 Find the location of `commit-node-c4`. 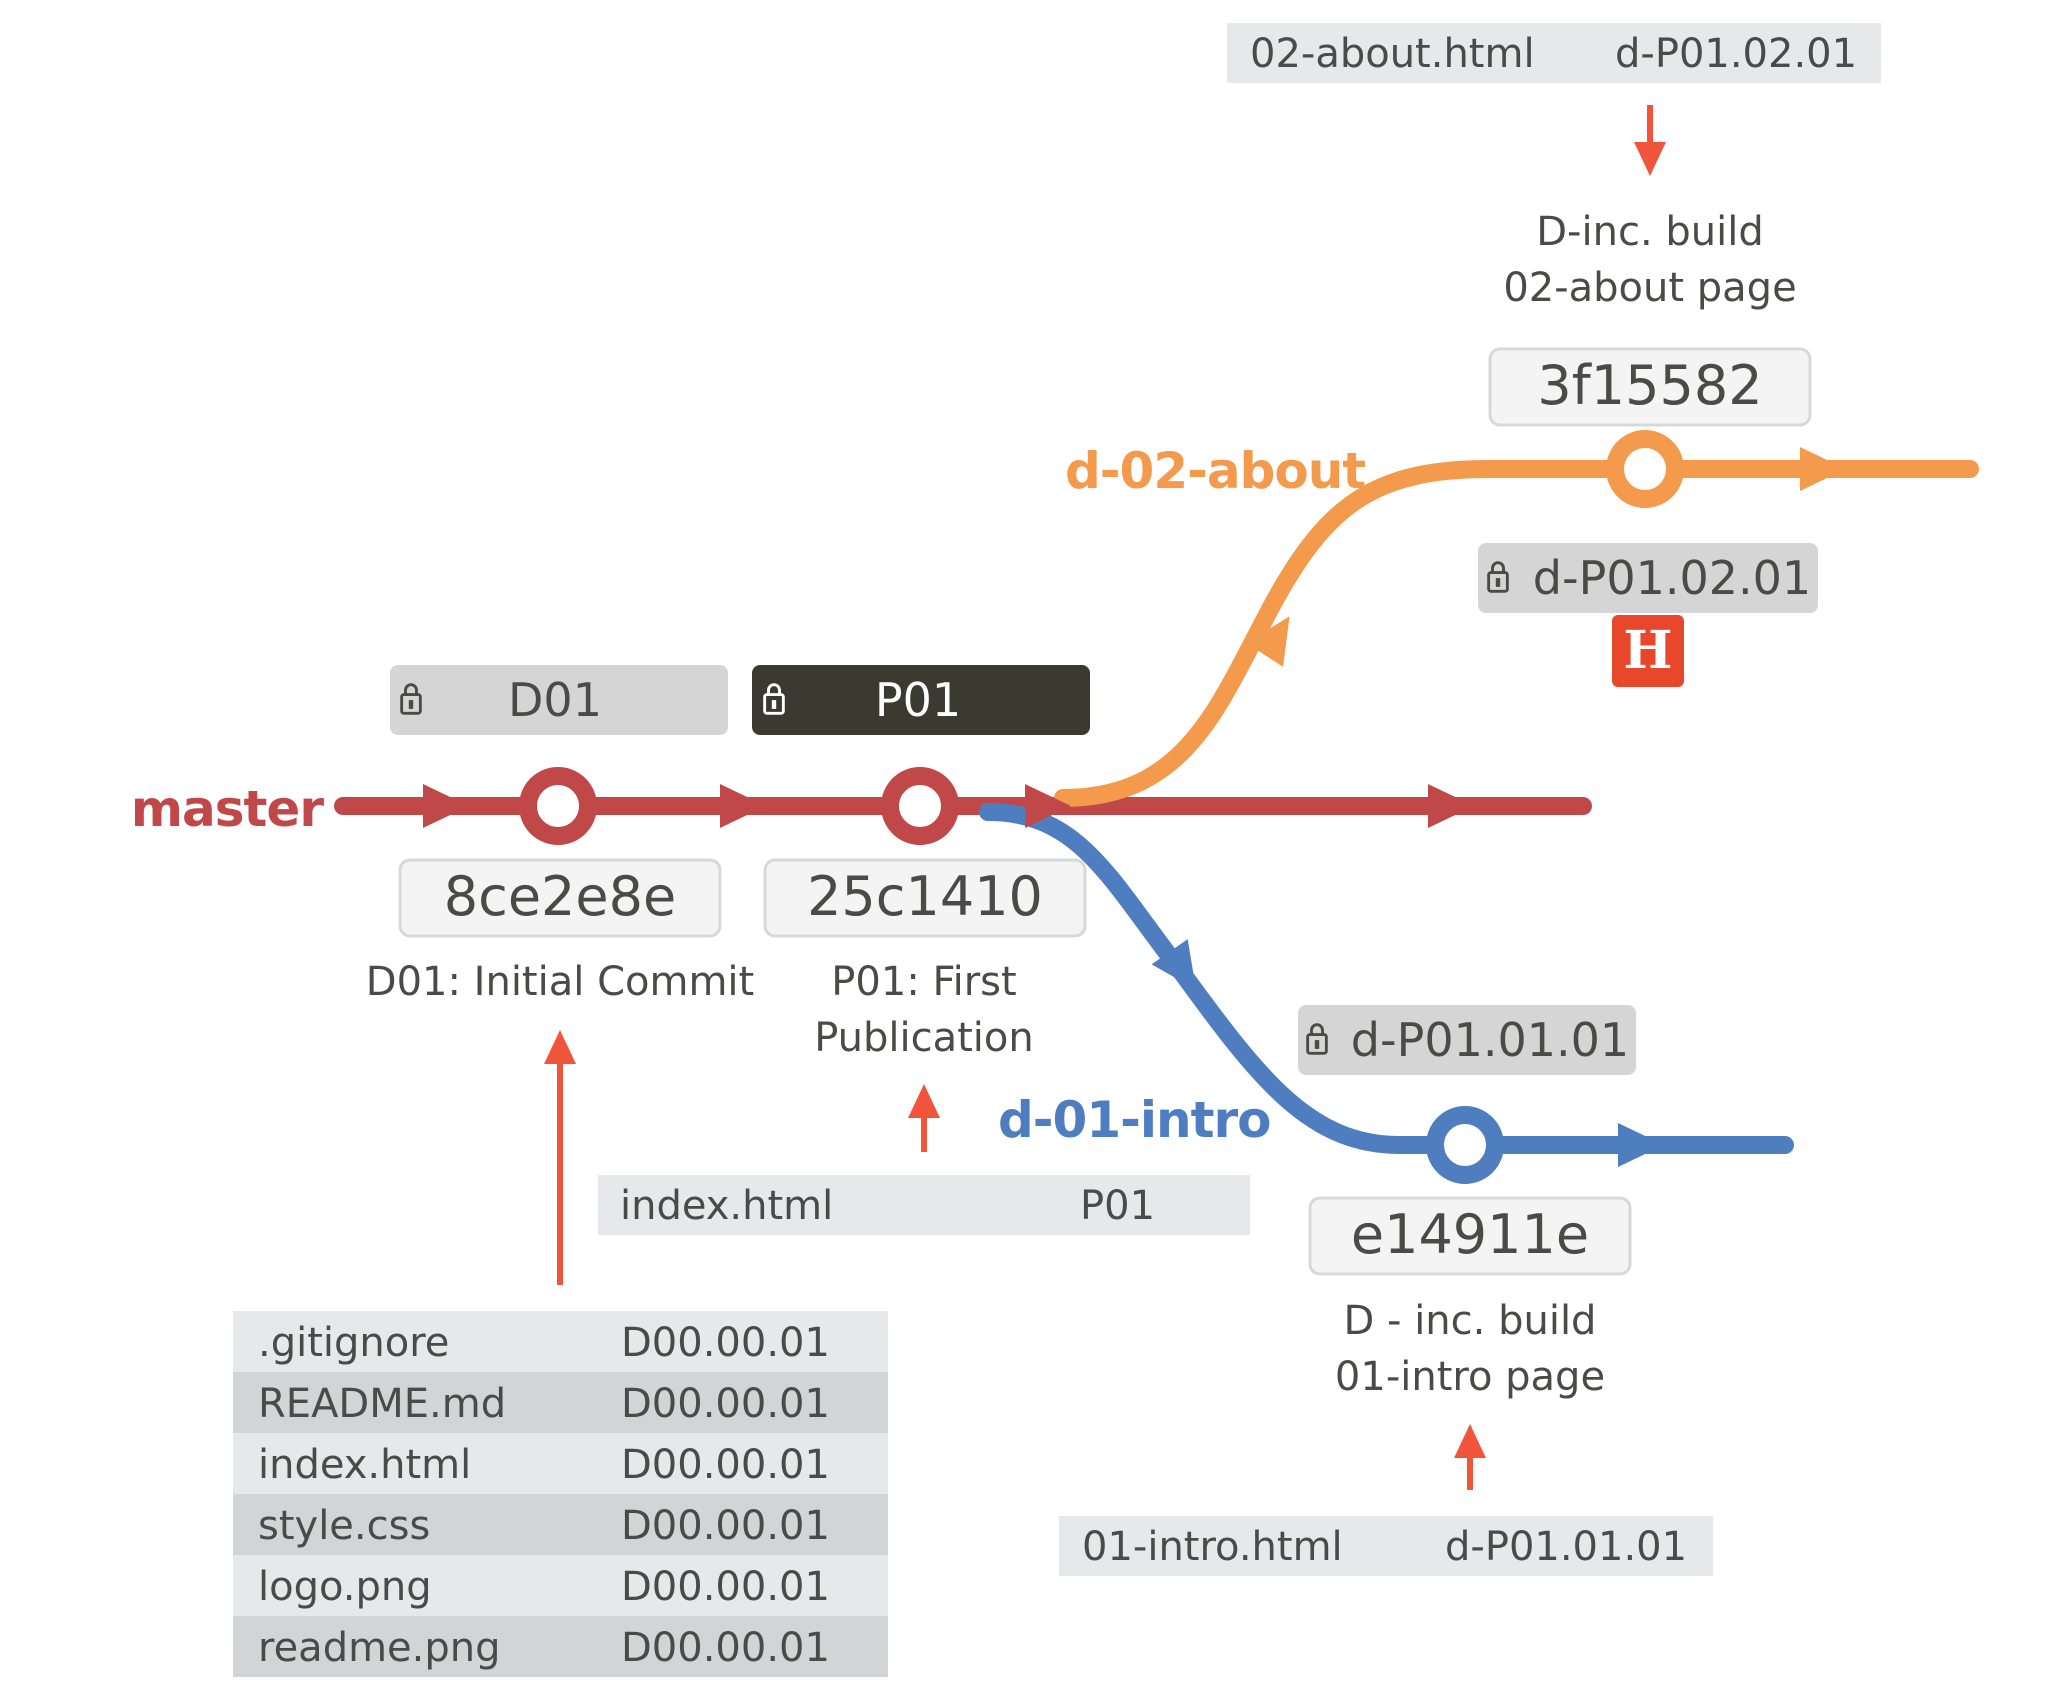

commit-node-c4 is located at coordinates (1465, 1145).